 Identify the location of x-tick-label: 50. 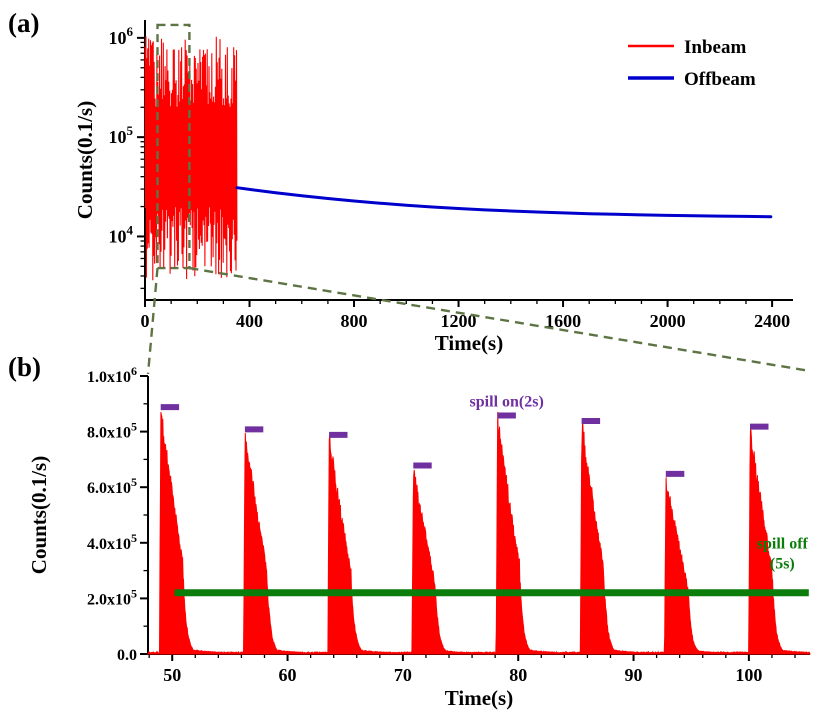
(172, 675).